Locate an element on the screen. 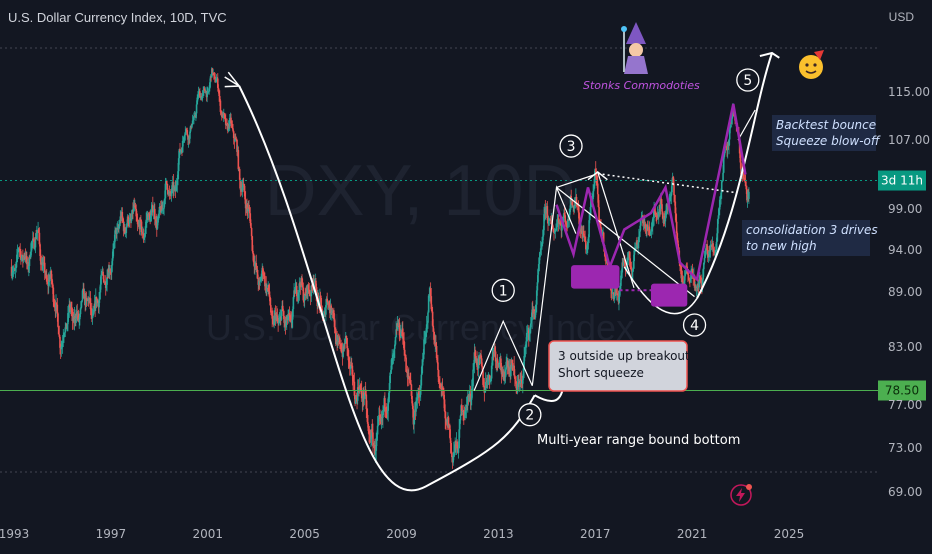  peak-arrow is located at coordinates (232, 81).